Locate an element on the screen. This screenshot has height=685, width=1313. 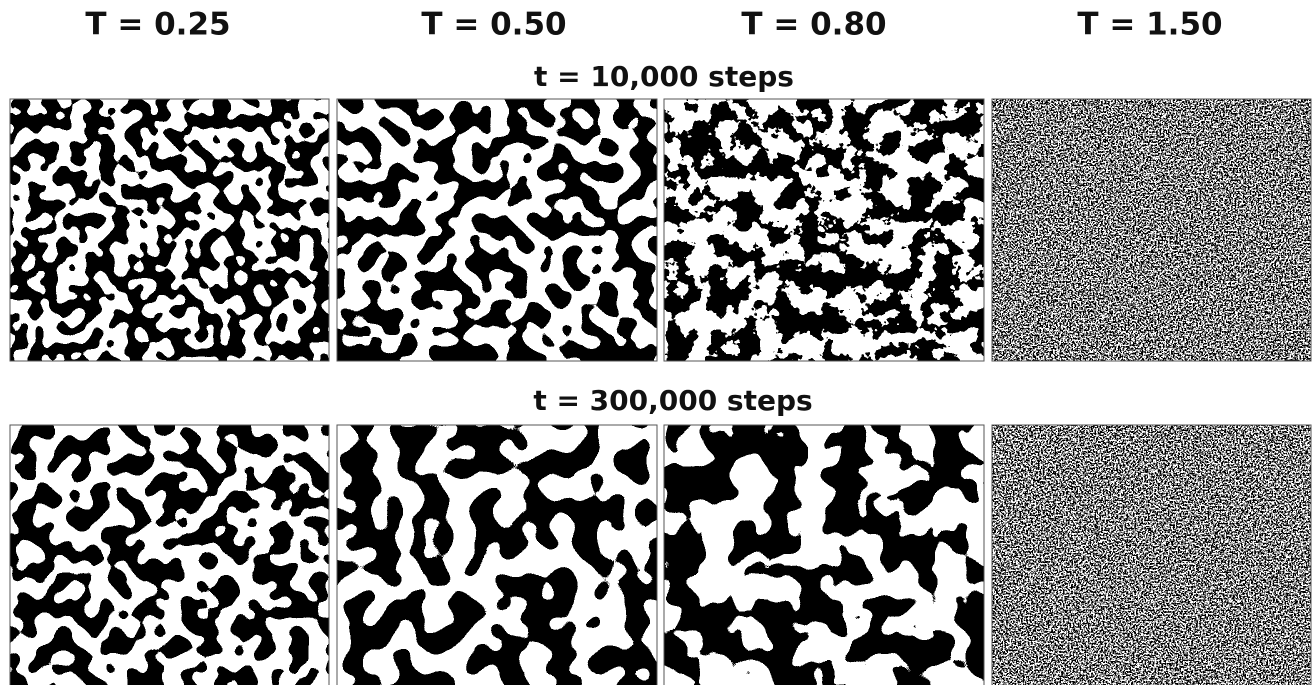
column-header: T = 1.50 is located at coordinates (1149, 25).